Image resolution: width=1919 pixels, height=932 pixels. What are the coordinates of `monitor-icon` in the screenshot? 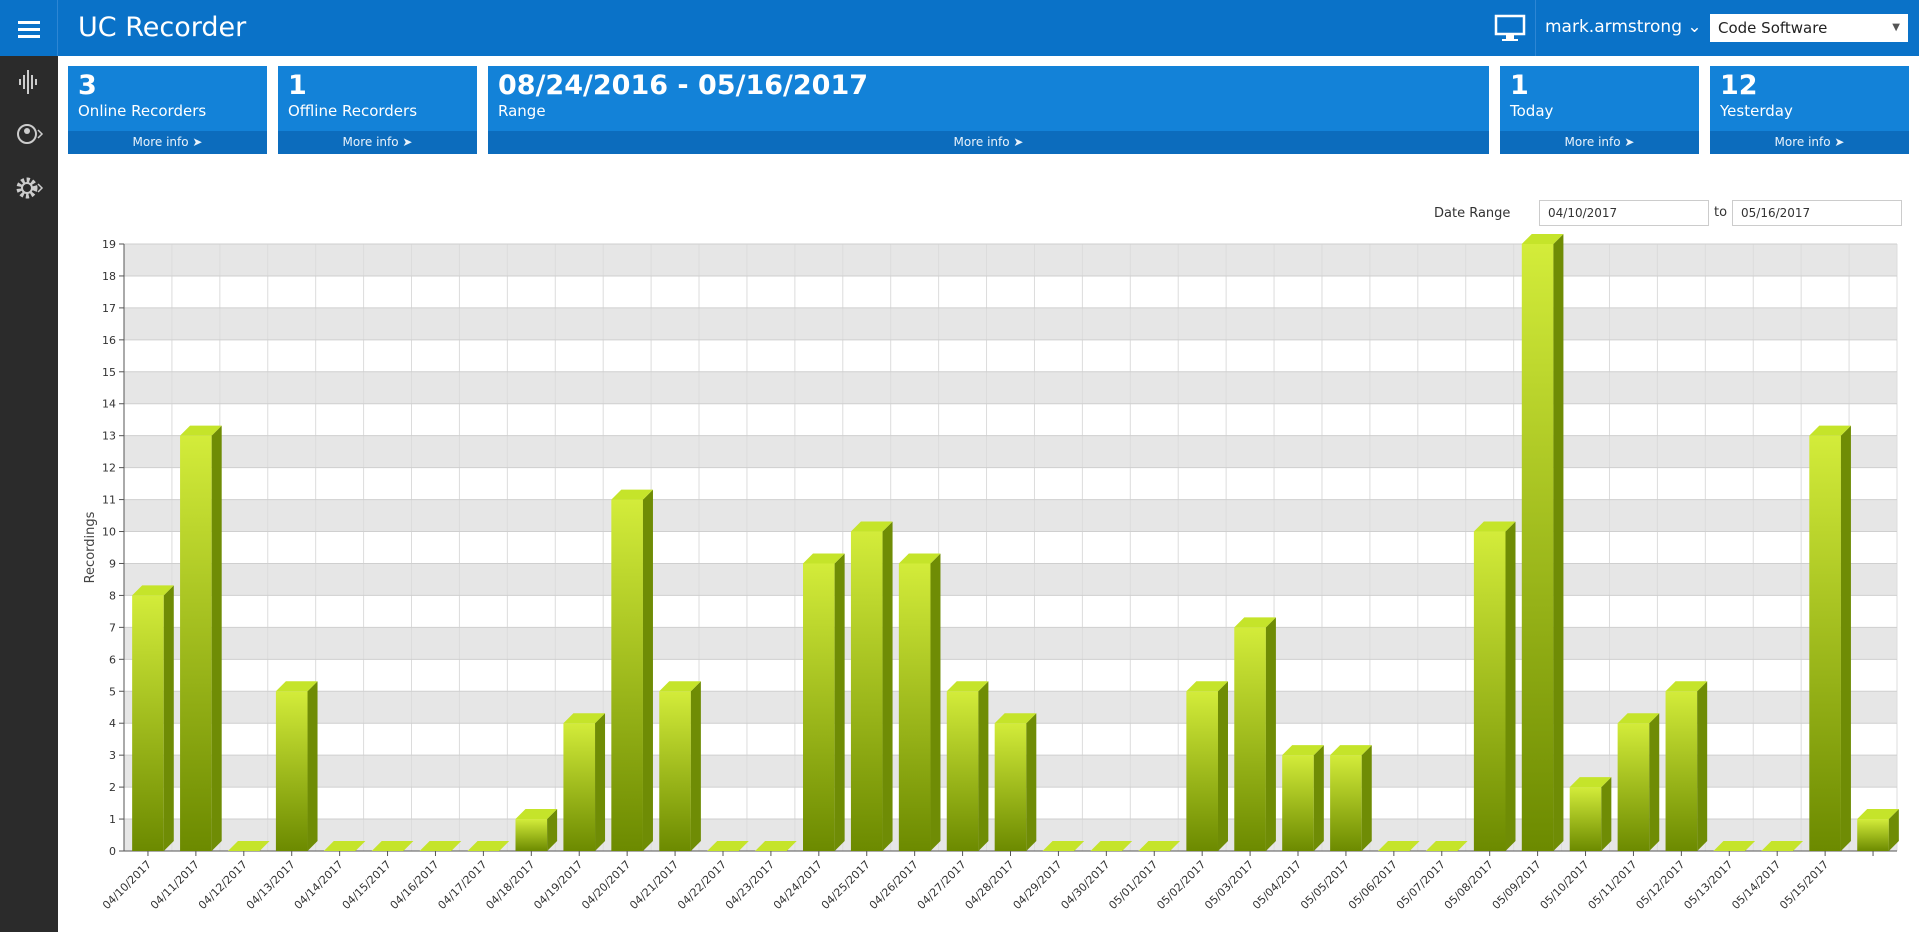 It's located at (1510, 28).